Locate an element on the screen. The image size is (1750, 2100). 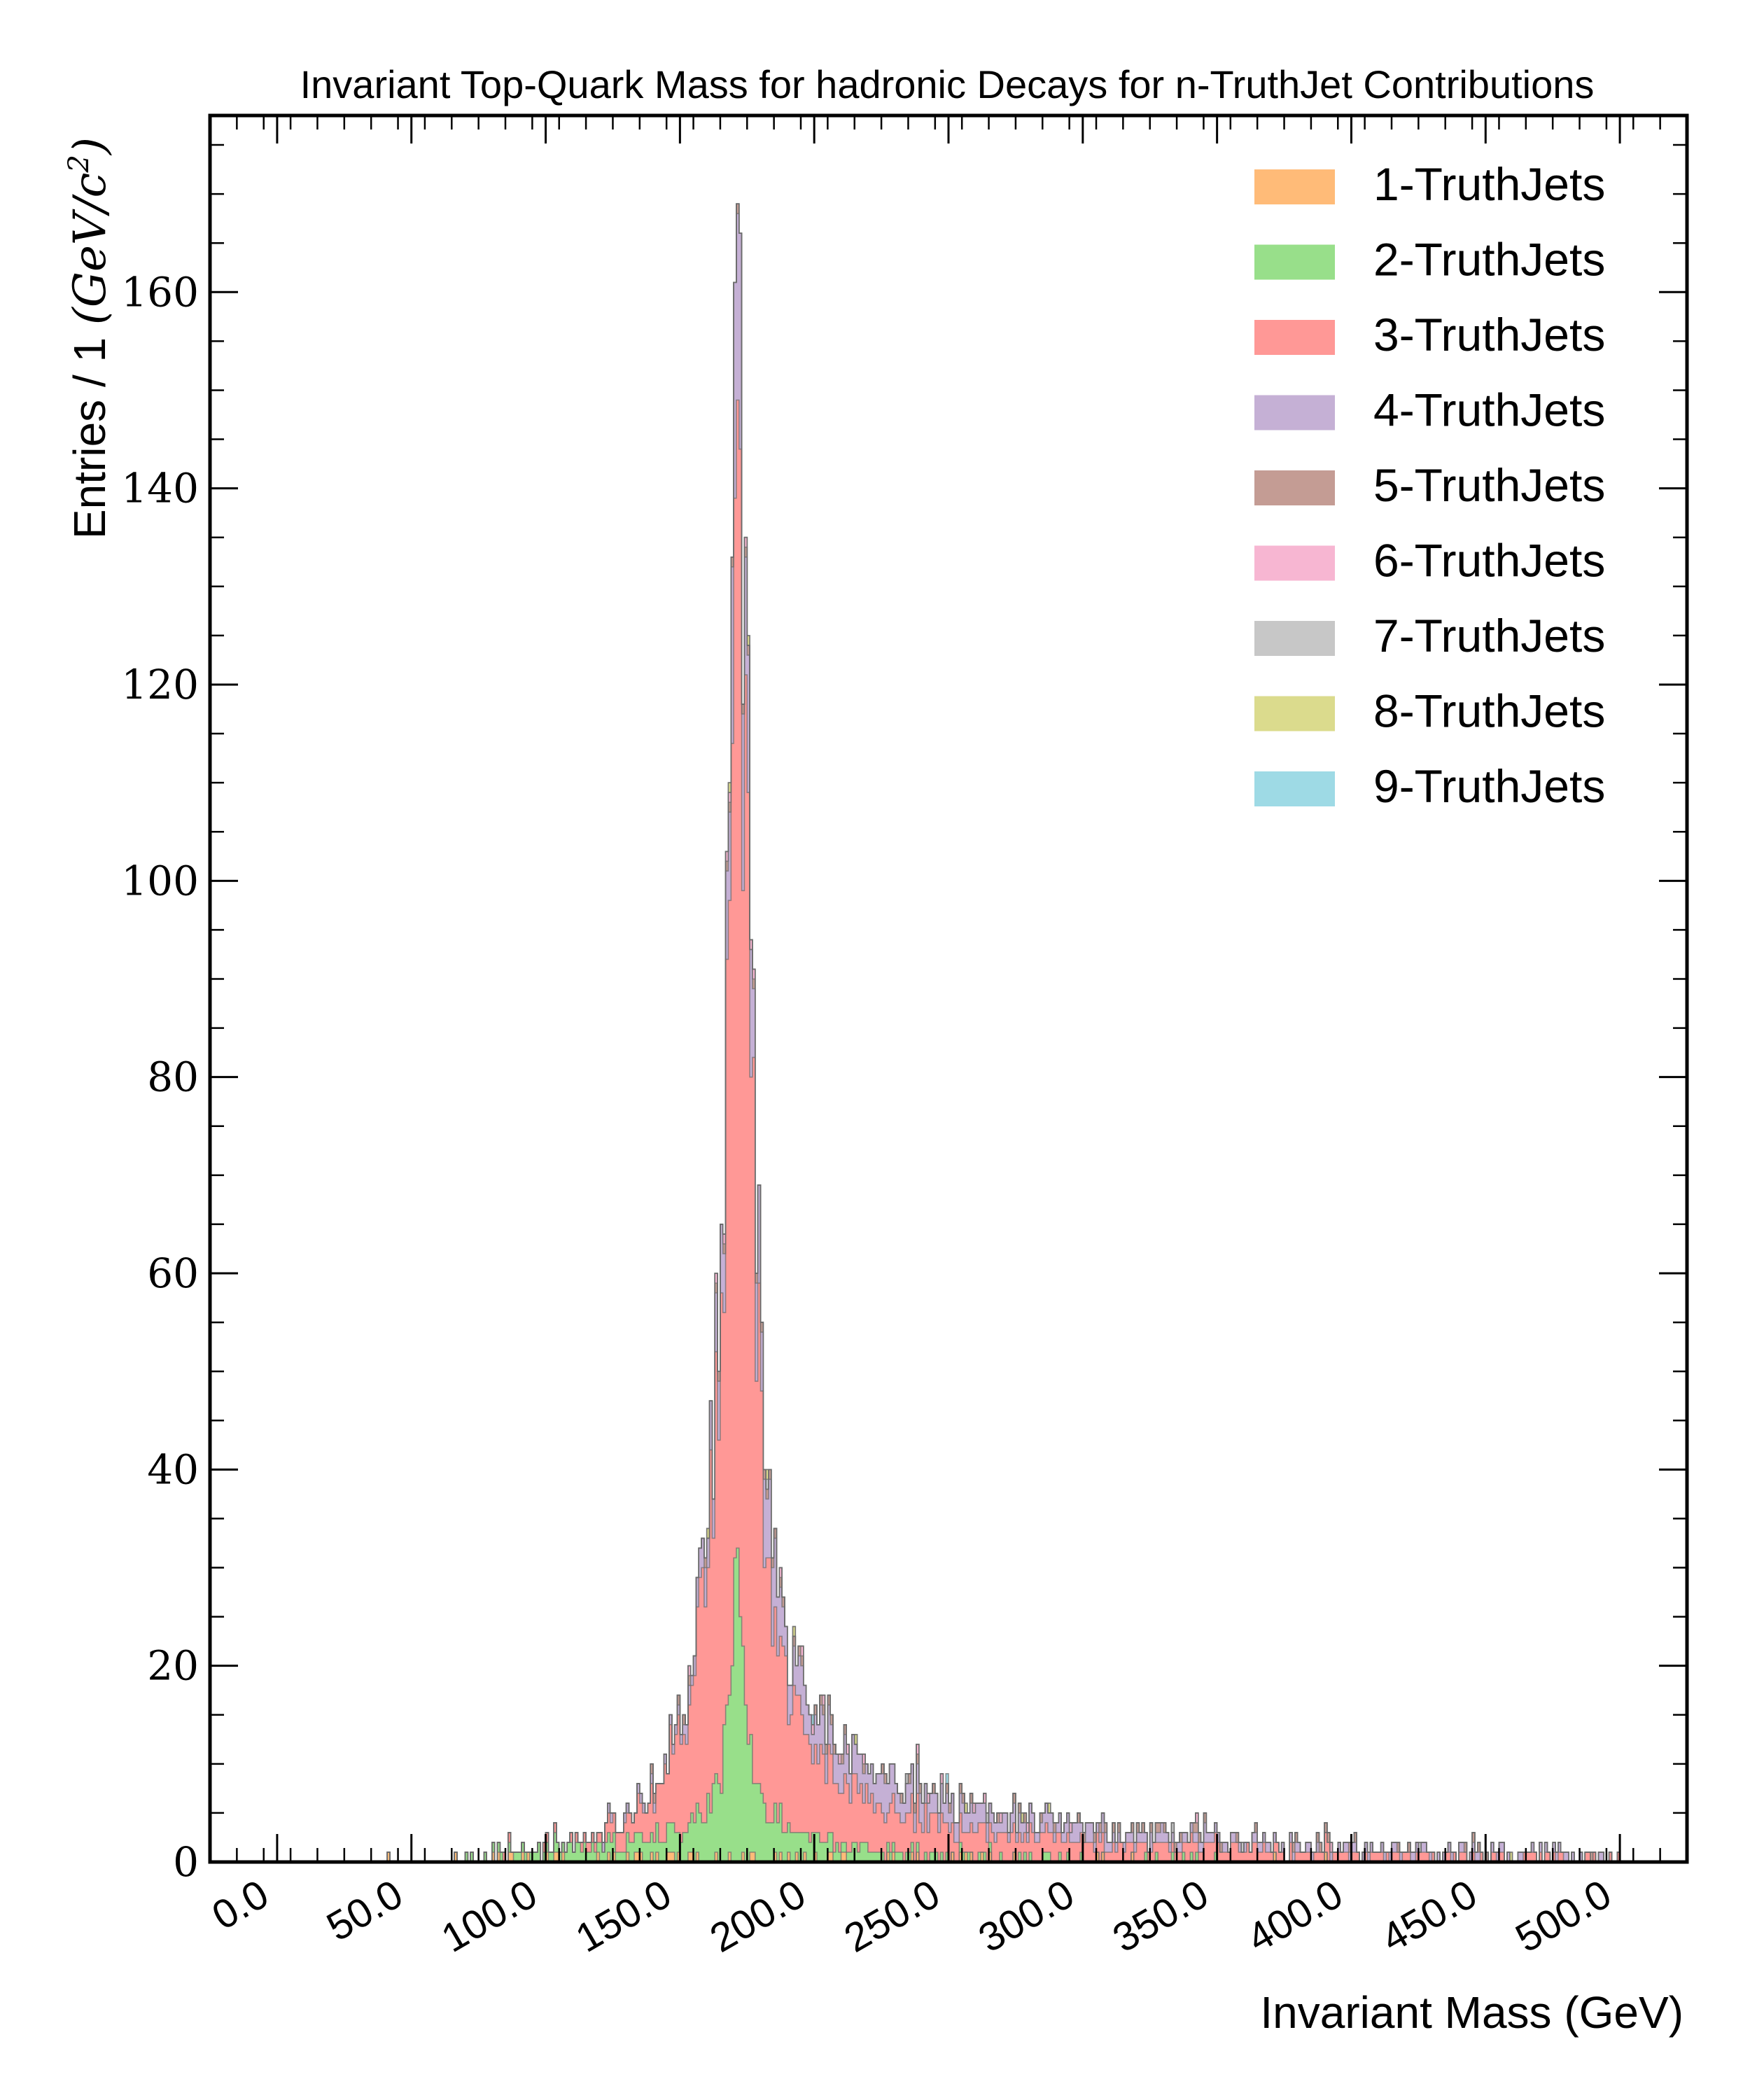
x-tick-label: 400.0 is located at coordinates (1295, 1916).